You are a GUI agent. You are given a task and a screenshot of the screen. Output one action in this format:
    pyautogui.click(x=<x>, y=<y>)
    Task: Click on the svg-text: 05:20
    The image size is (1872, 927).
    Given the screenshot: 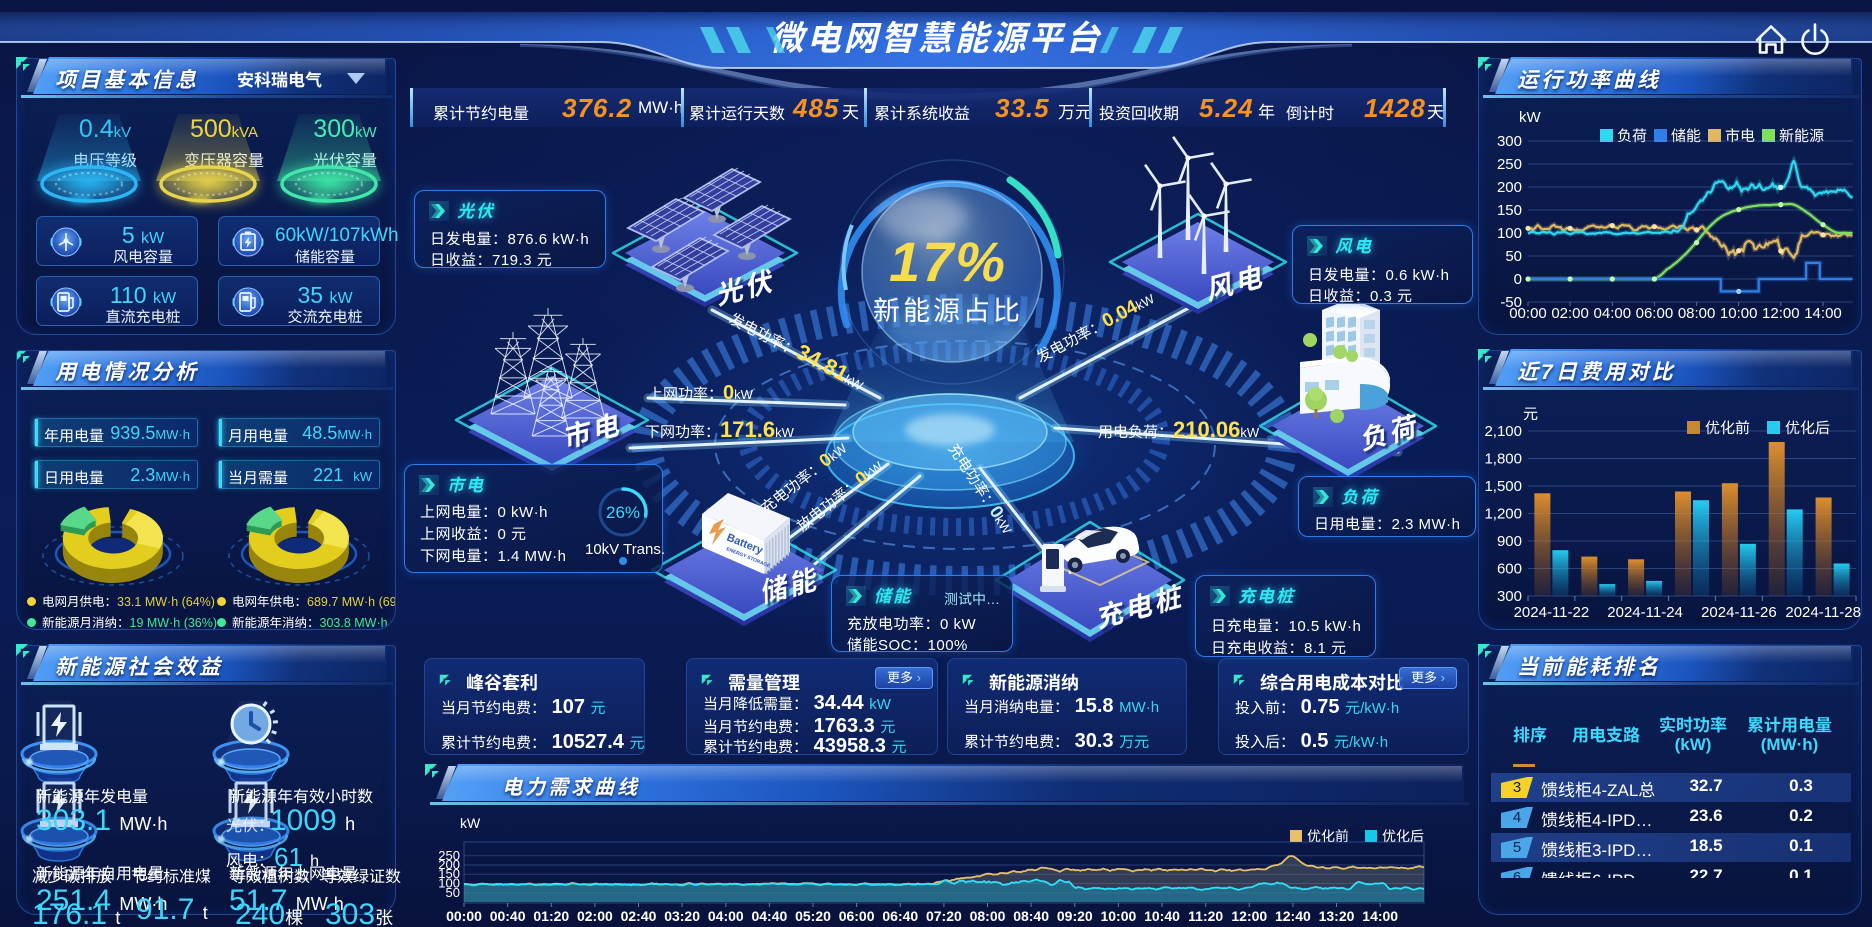 What is the action you would take?
    pyautogui.click(x=813, y=916)
    